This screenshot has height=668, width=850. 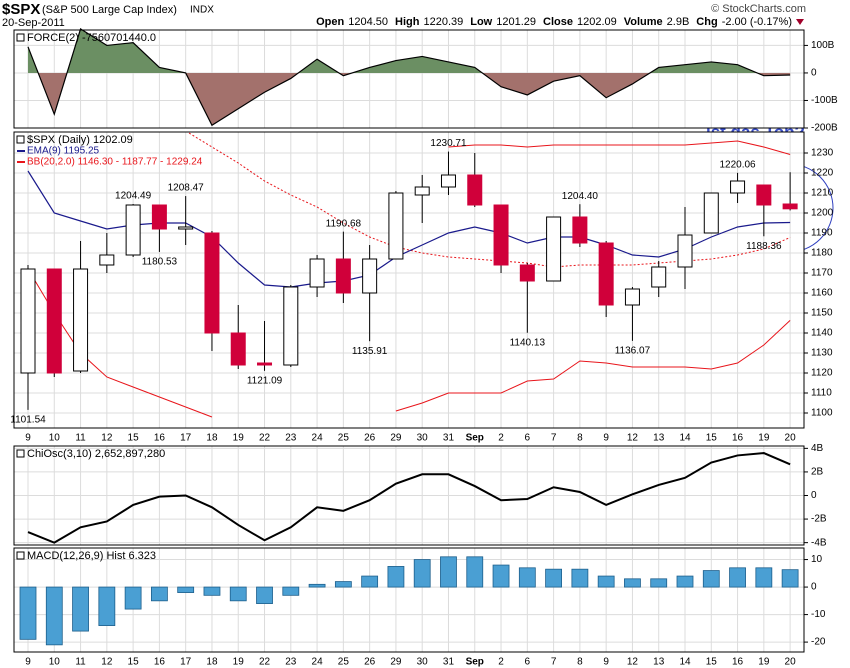 I want to click on y-tick-label: -2B, so click(x=819, y=519).